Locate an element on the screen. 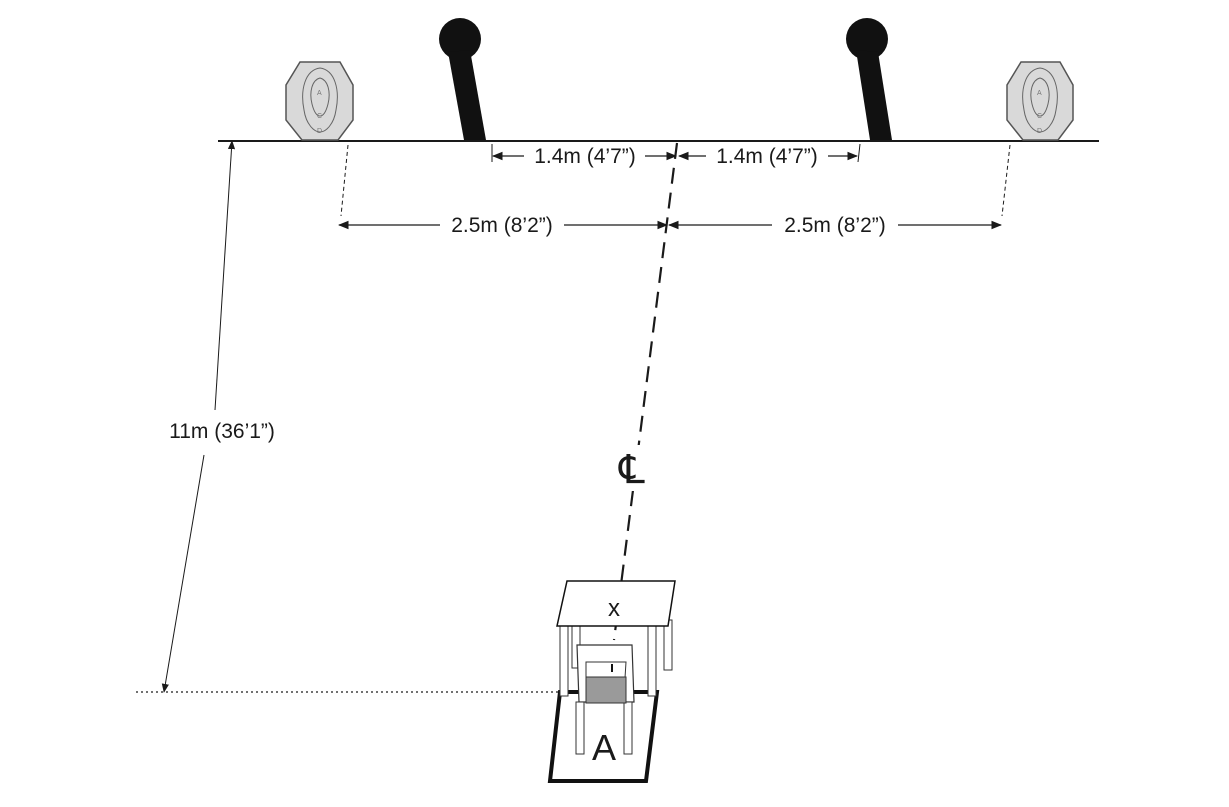 Image resolution: width=1229 pixels, height=807 pixels. table: x is located at coordinates (616, 638).